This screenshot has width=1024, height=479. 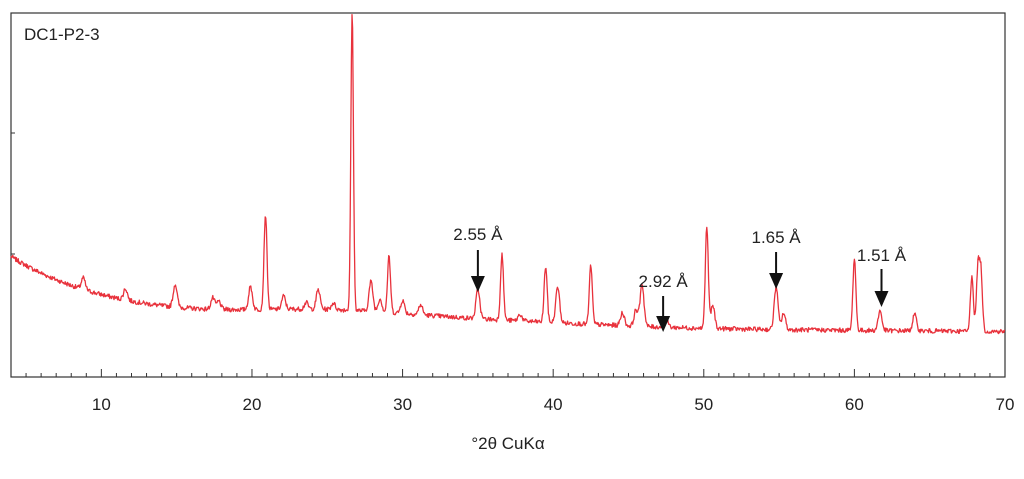 What do you see at coordinates (854, 404) in the screenshot?
I see `x-tick-label: 60` at bounding box center [854, 404].